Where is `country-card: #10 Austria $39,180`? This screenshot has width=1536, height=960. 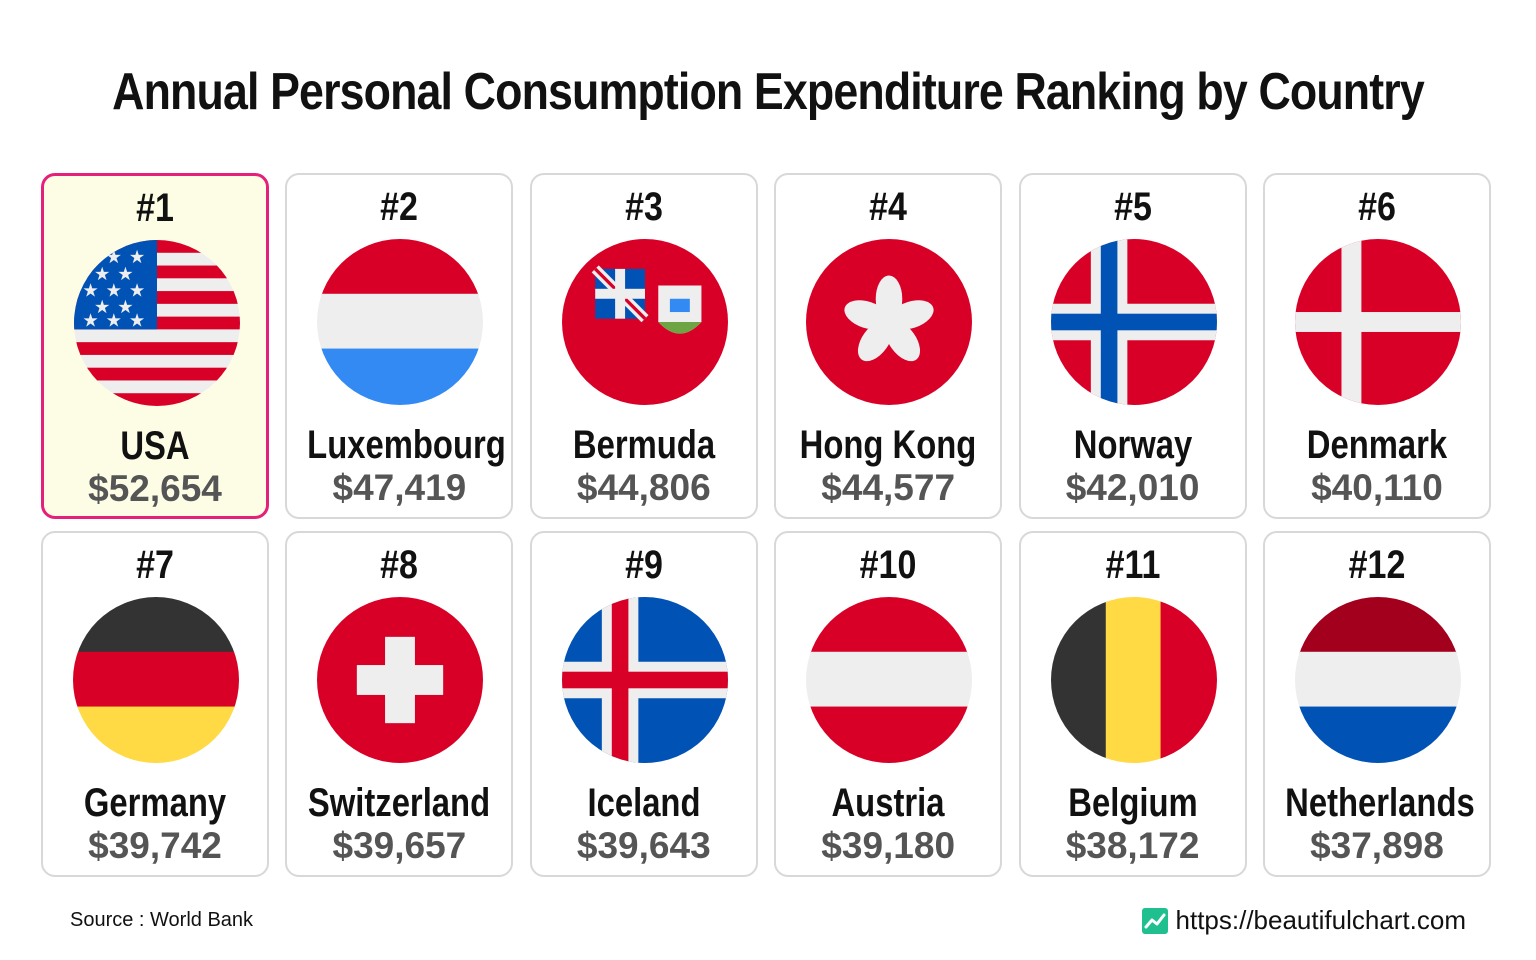
country-card: #10 Austria $39,180 is located at coordinates (888, 704).